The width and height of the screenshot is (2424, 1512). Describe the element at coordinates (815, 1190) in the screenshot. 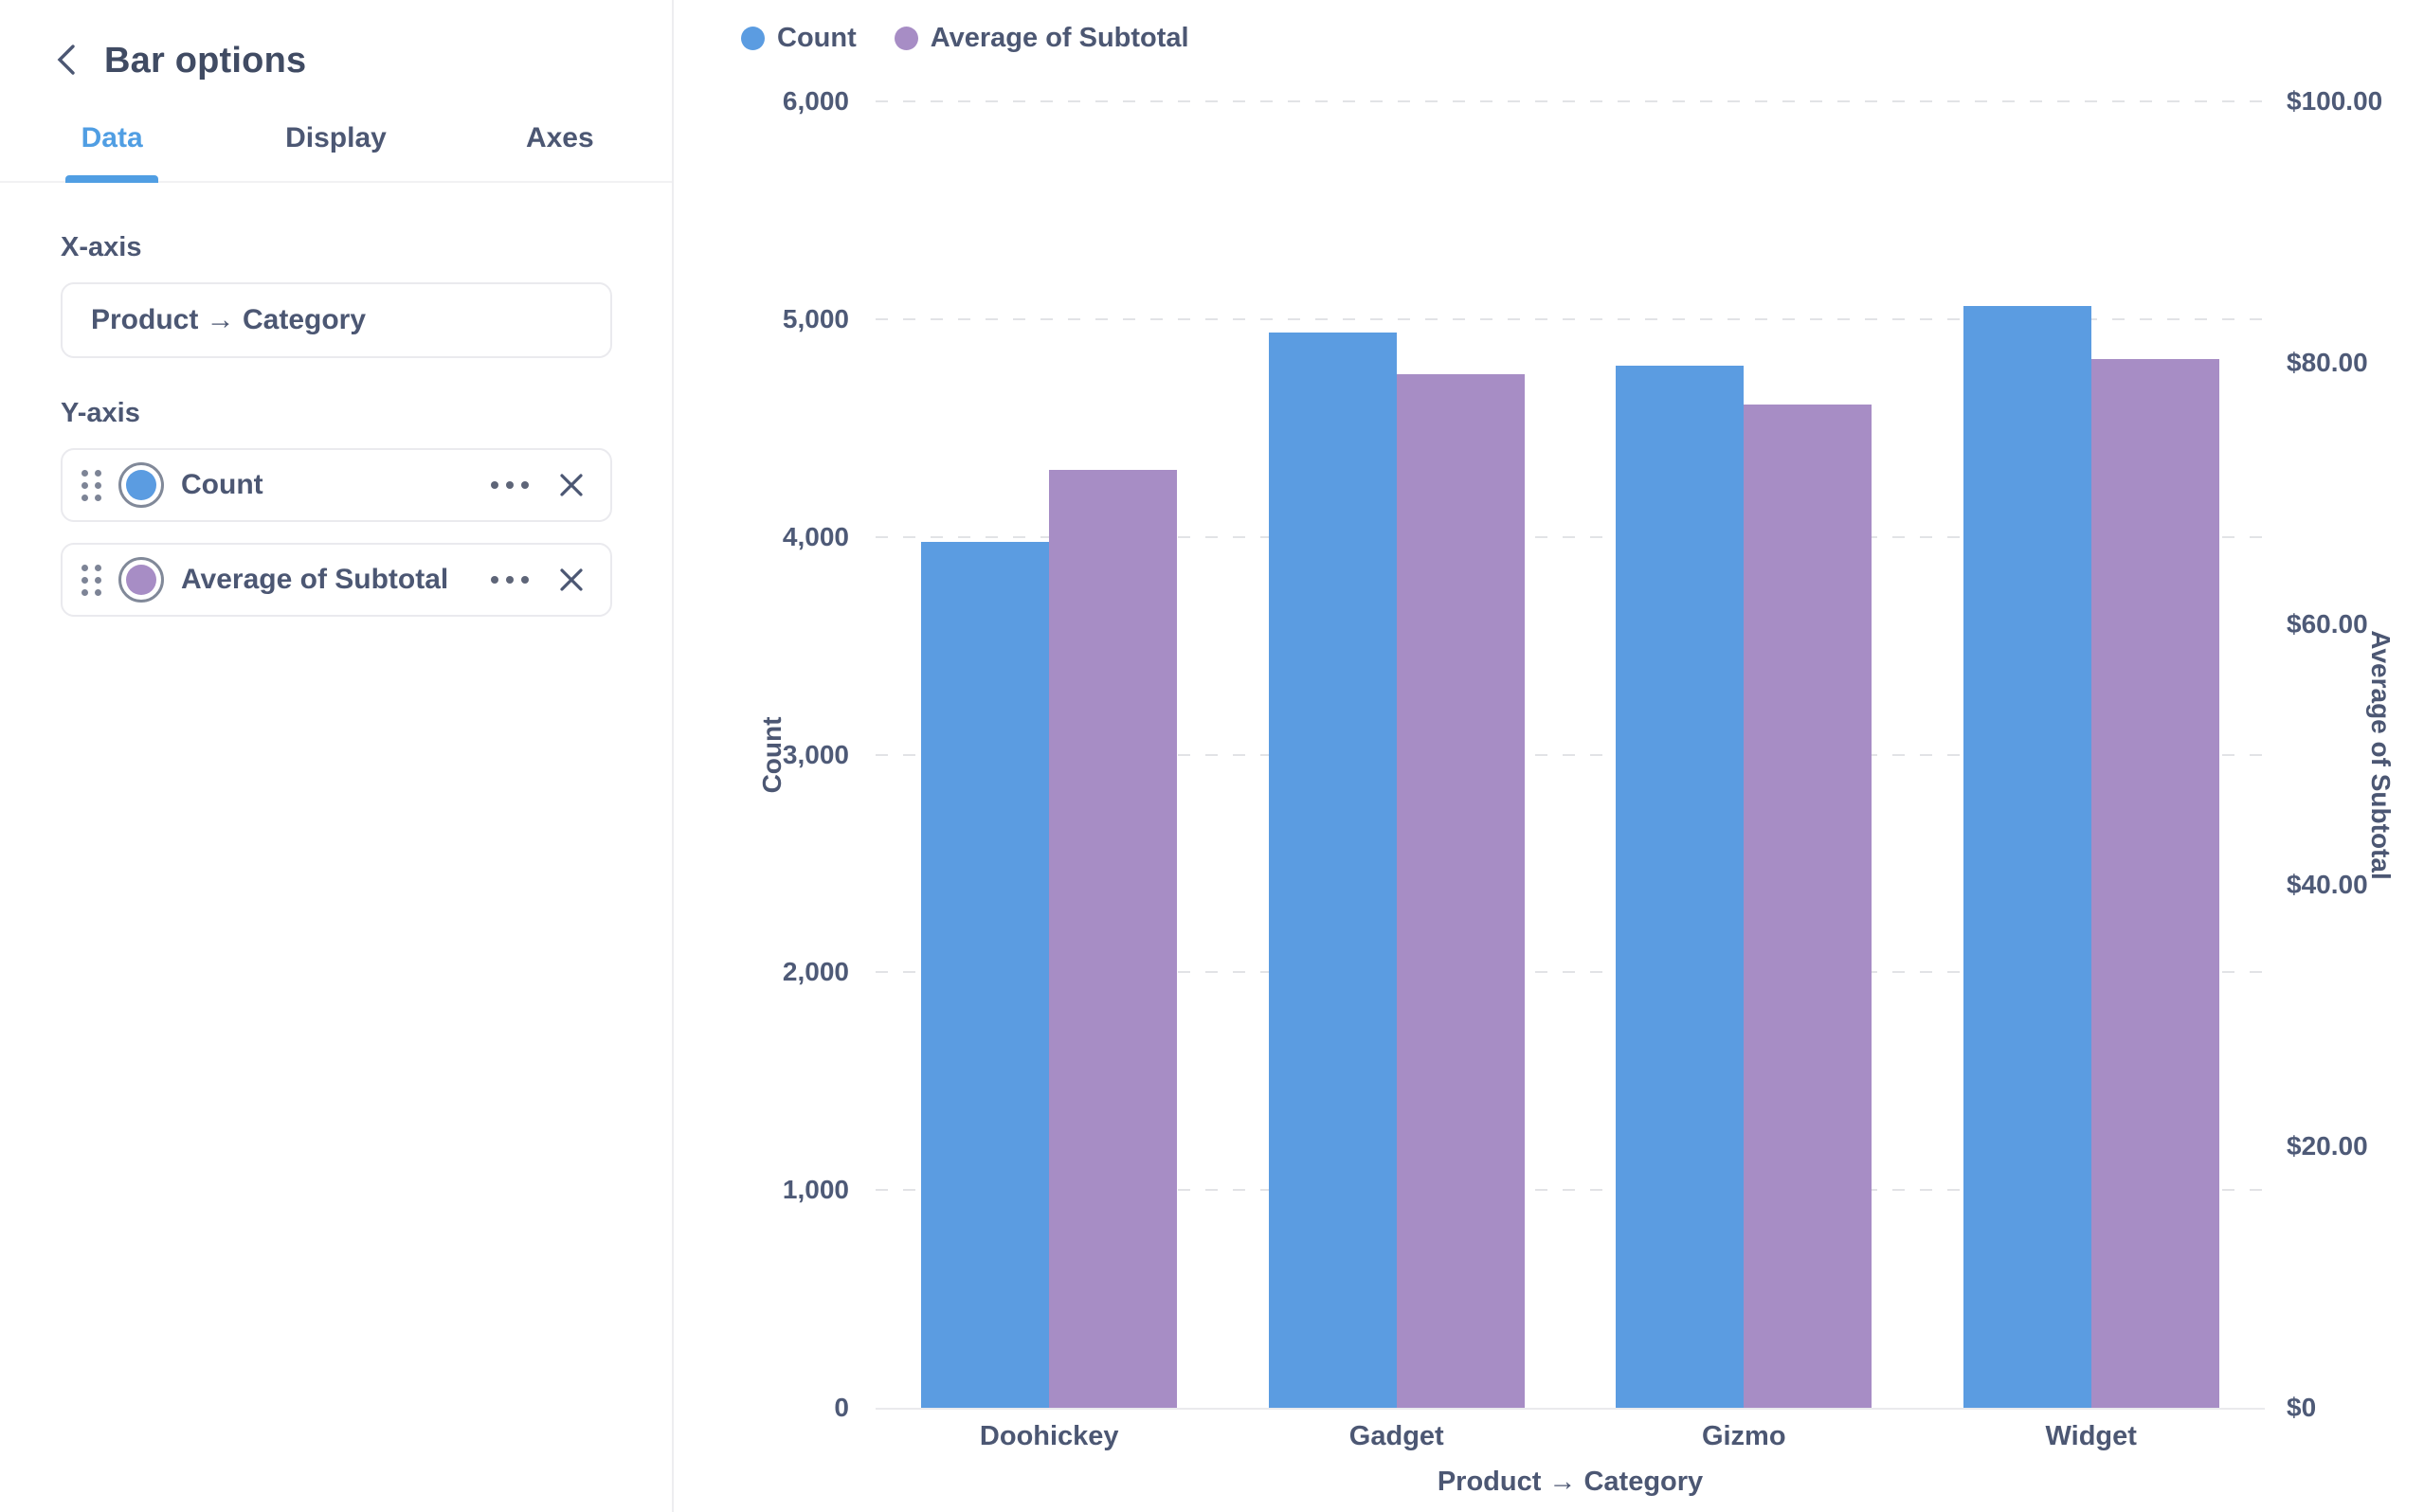

I see `left-y-tick-label: 1,000` at that location.